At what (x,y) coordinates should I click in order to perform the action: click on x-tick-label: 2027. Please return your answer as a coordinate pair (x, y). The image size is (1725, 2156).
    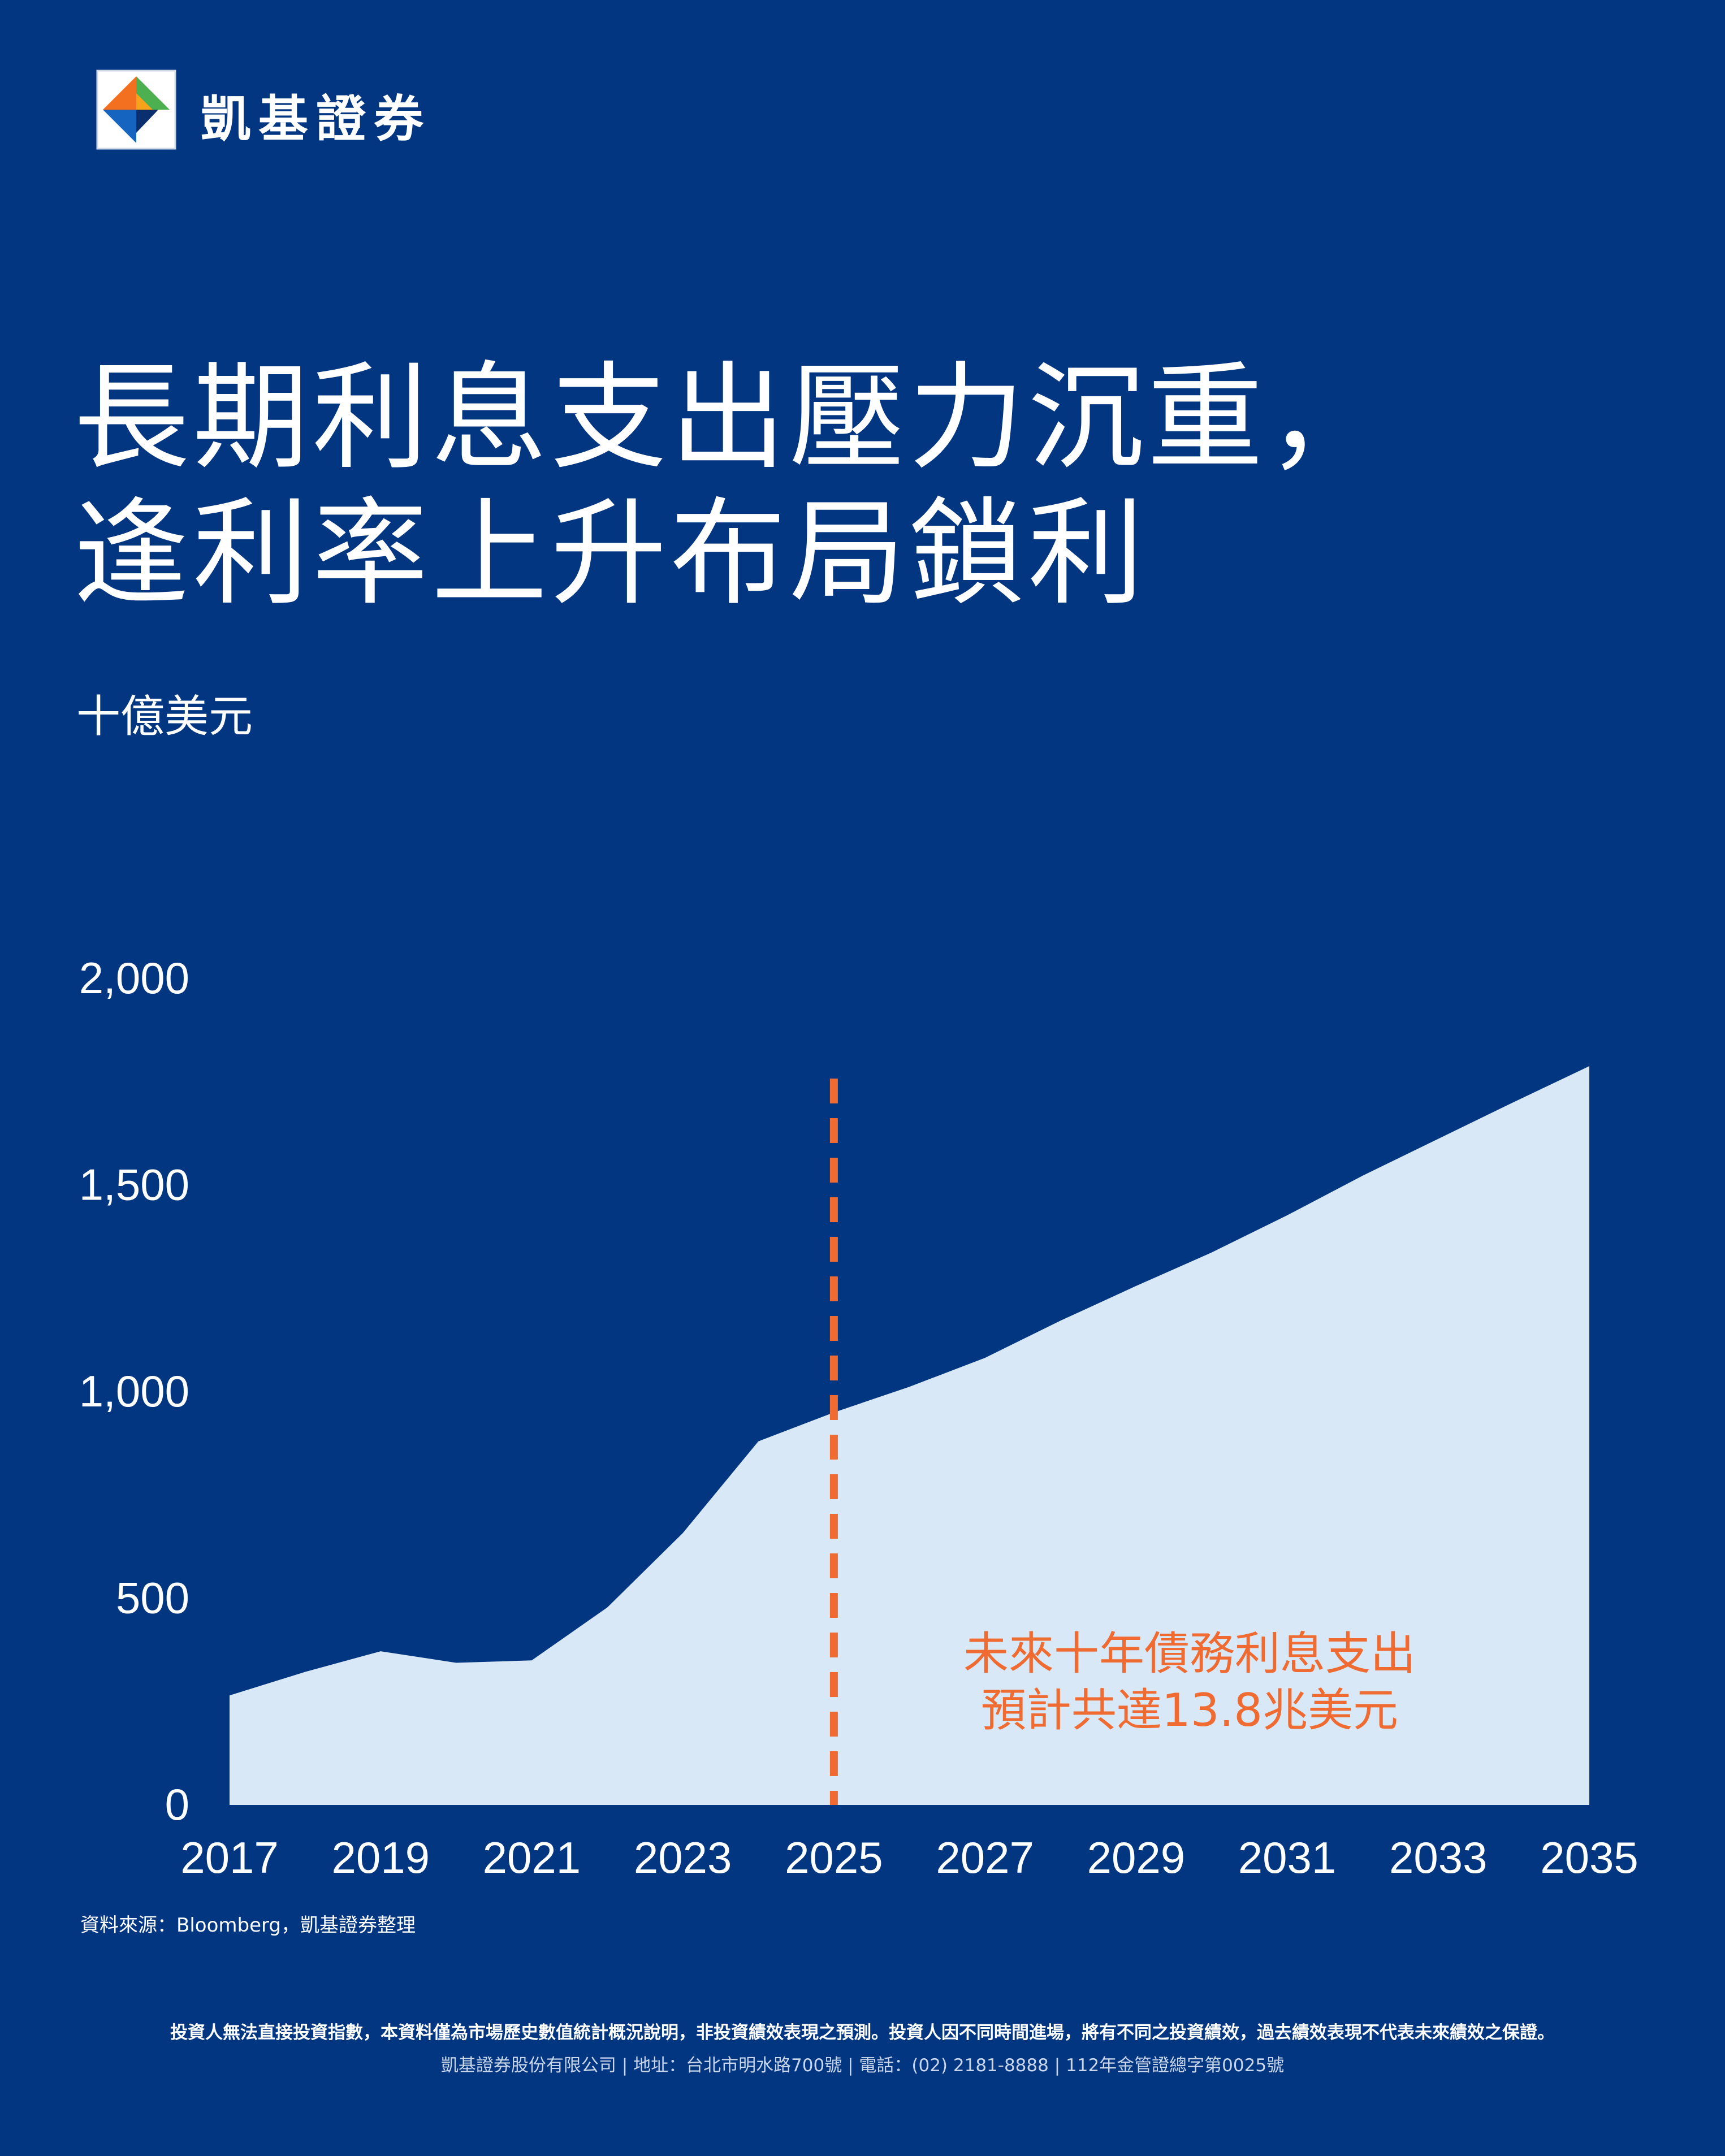
    Looking at the image, I should click on (985, 1857).